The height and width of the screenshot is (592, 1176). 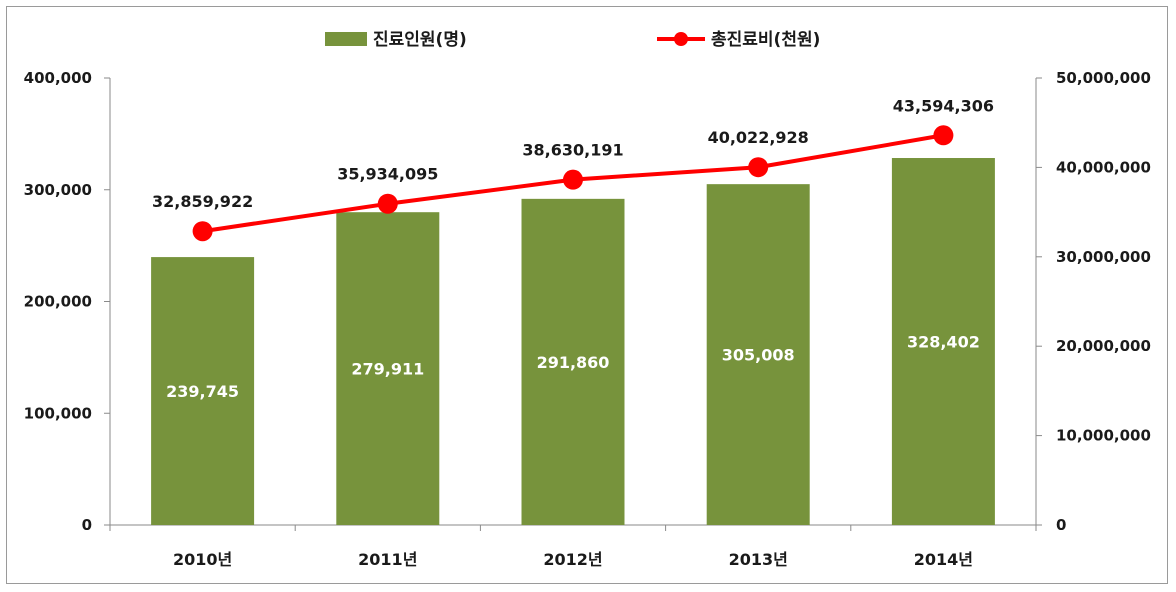 I want to click on bar-value-label: 305,008, so click(x=758, y=355).